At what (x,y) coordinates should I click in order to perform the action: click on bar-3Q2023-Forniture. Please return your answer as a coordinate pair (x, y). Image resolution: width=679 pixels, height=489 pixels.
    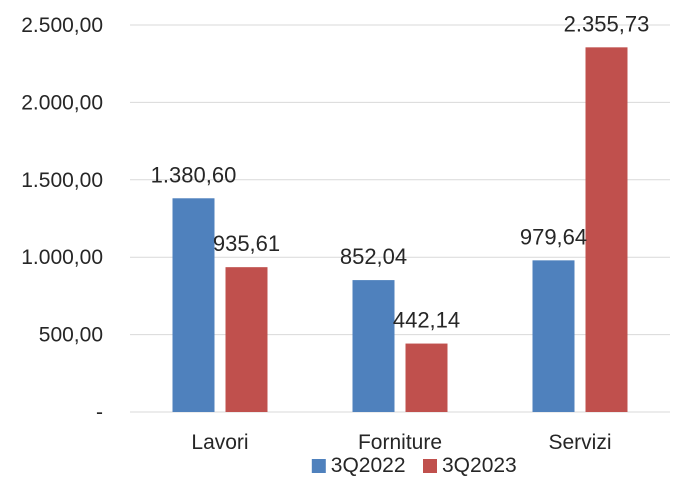
    Looking at the image, I should click on (426, 377).